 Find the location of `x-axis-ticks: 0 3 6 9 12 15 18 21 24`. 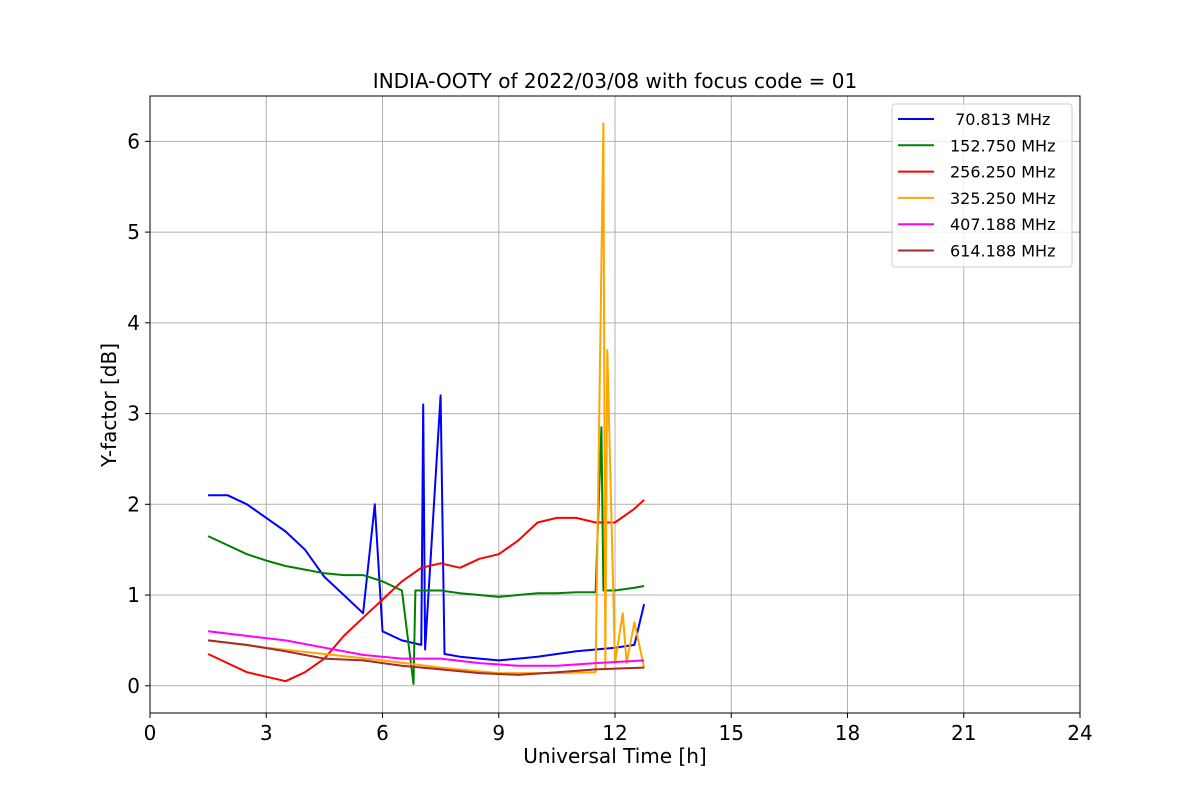

x-axis-ticks: 0 3 6 9 12 15 18 21 24 is located at coordinates (618, 729).